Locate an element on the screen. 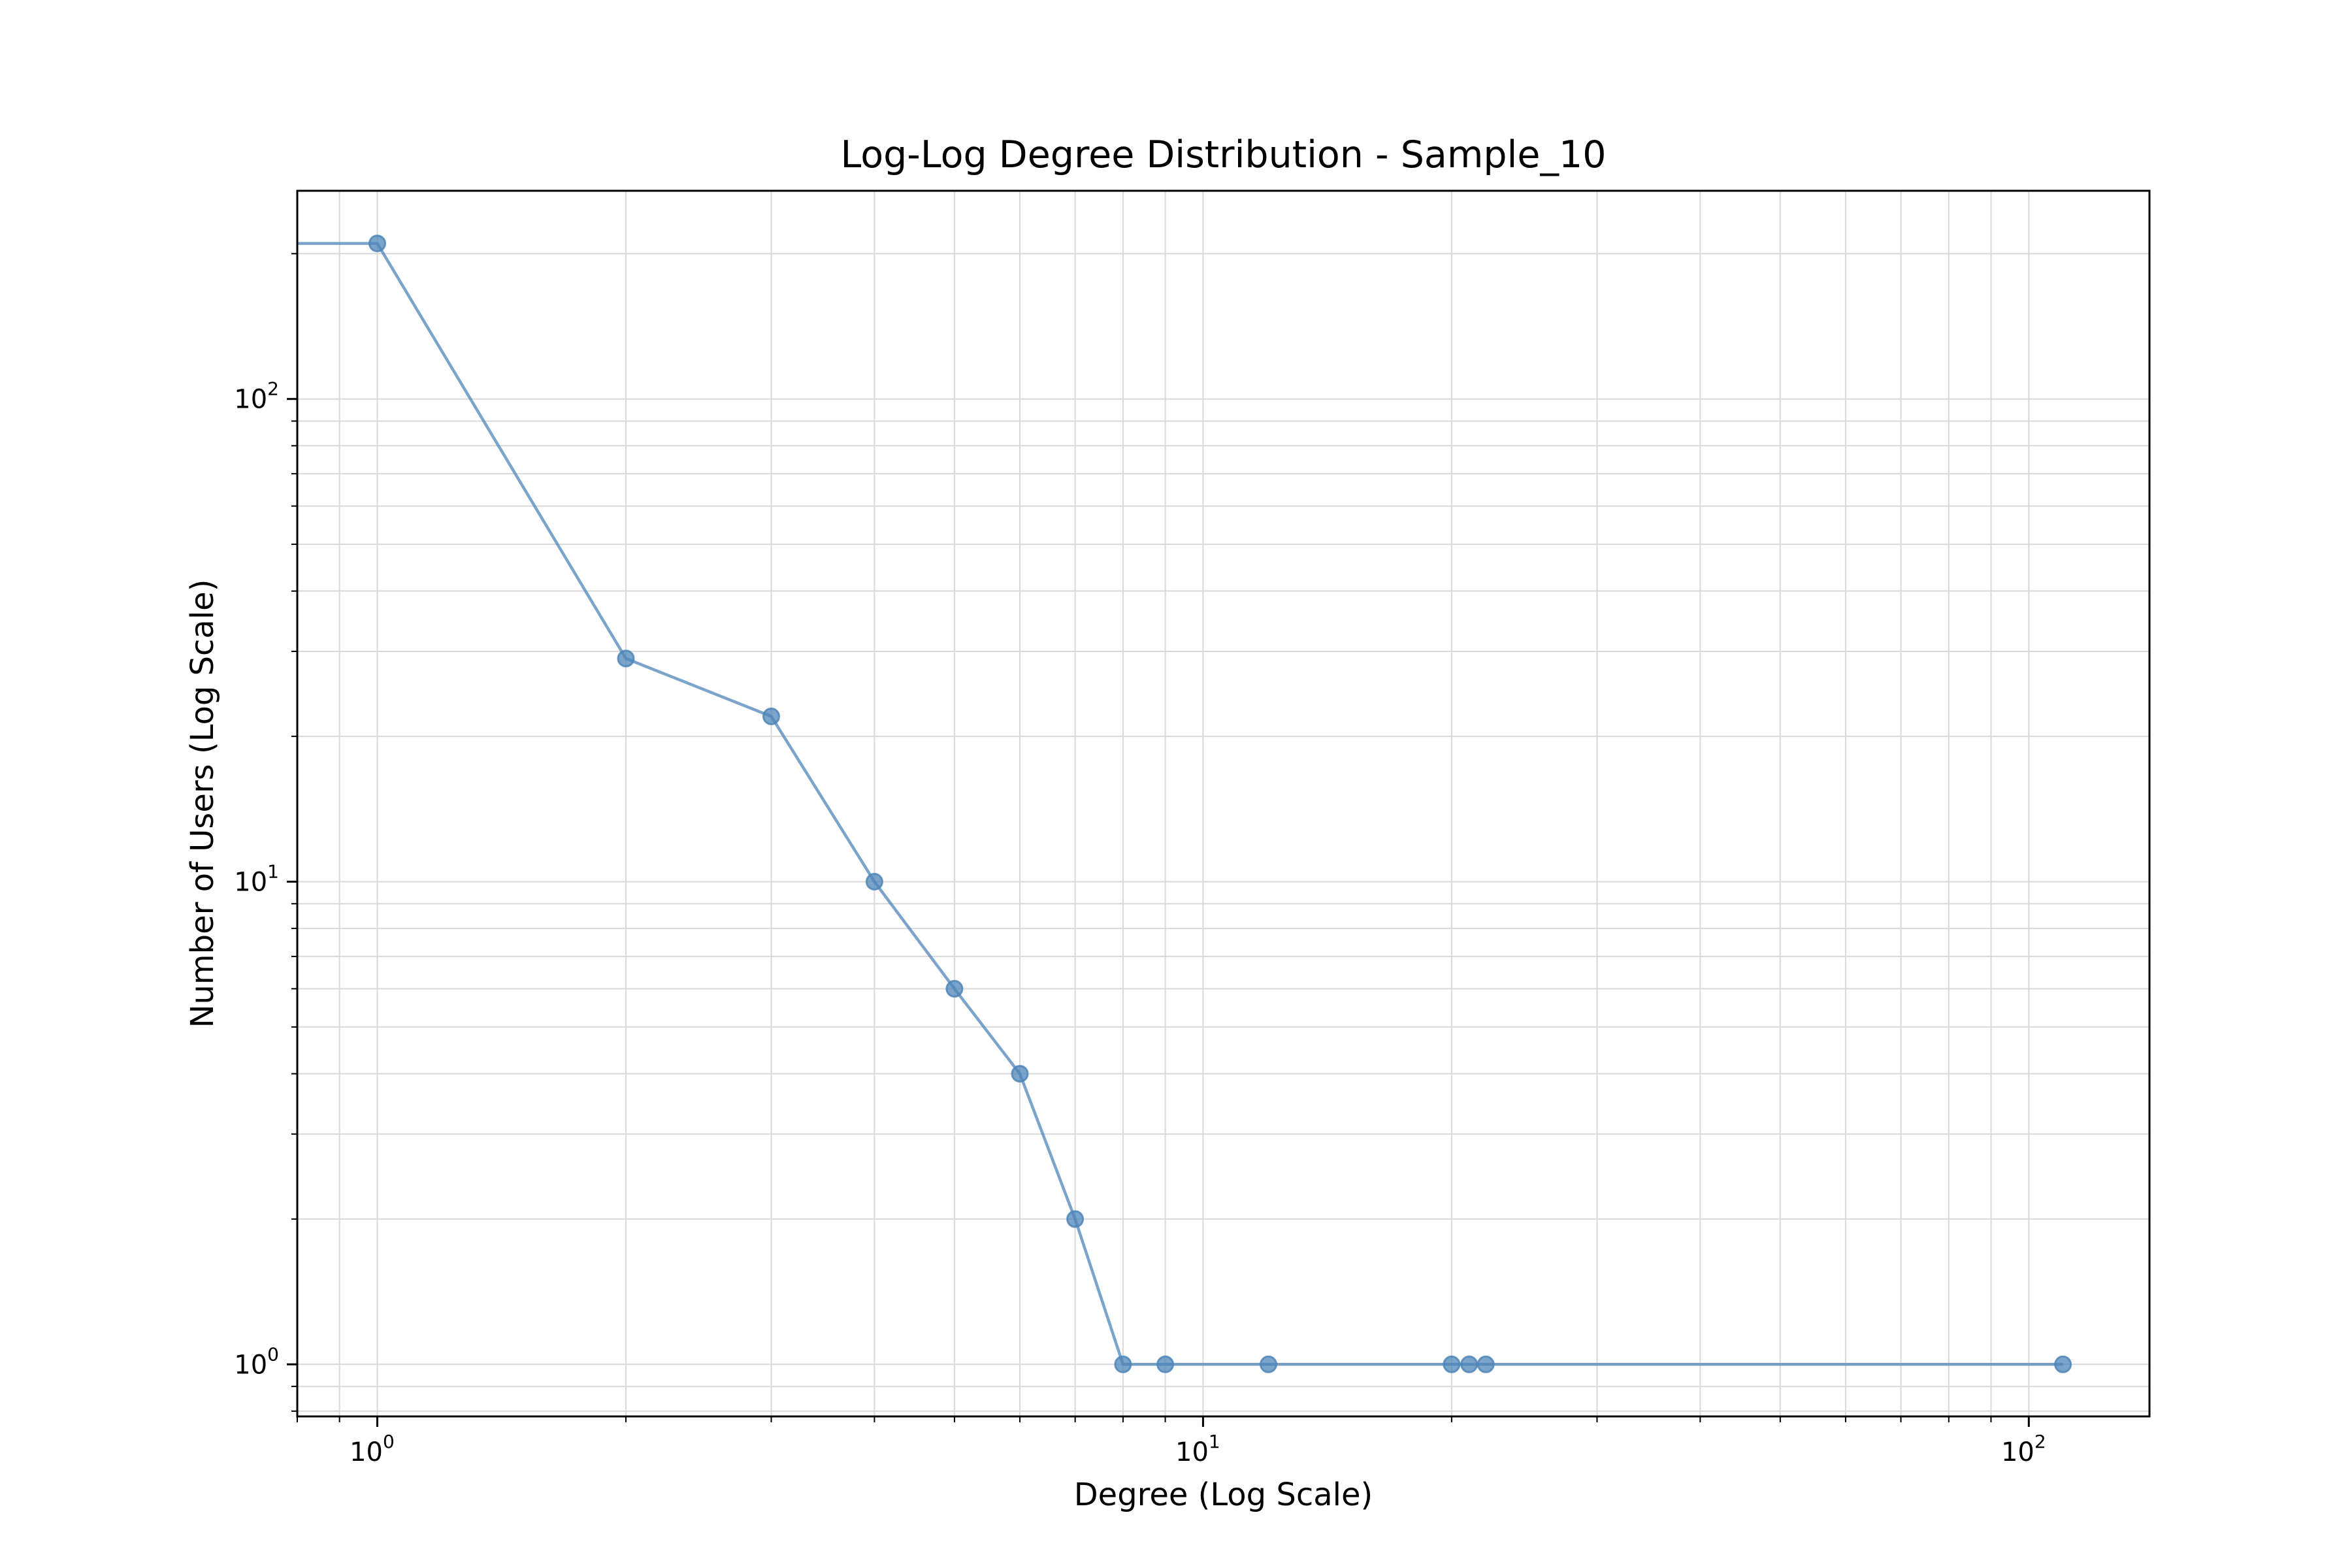 The image size is (2352, 1568). x-tick-label: 10⁰ is located at coordinates (372, 1449).